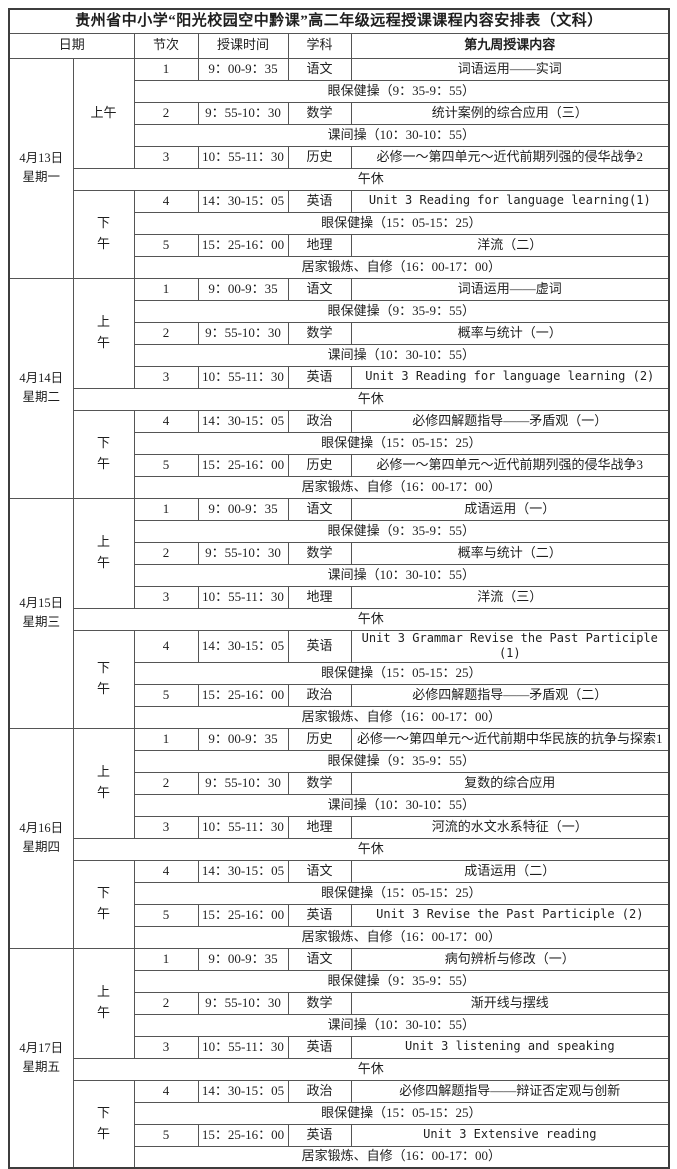 This screenshot has height=1169, width=677. Describe the element at coordinates (510, 783) in the screenshot. I see `period-content: 复数的综合应用` at that location.